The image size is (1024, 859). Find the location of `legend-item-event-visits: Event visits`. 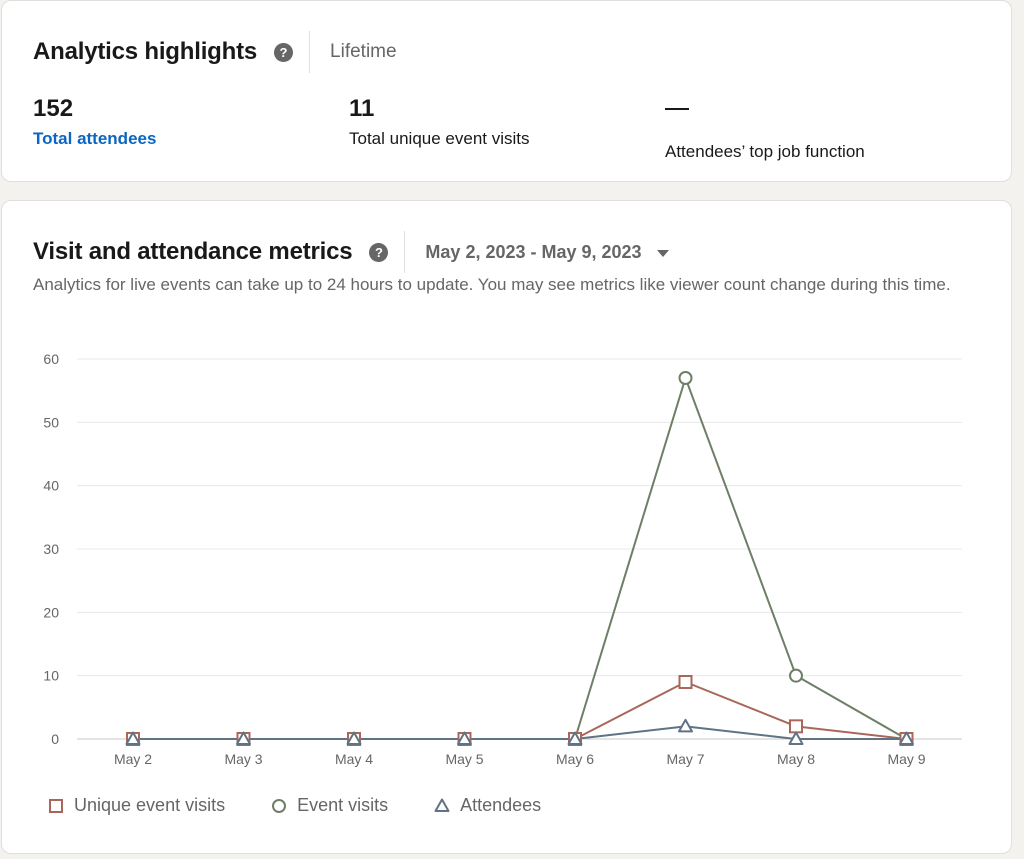

legend-item-event-visits: Event visits is located at coordinates (329, 805).